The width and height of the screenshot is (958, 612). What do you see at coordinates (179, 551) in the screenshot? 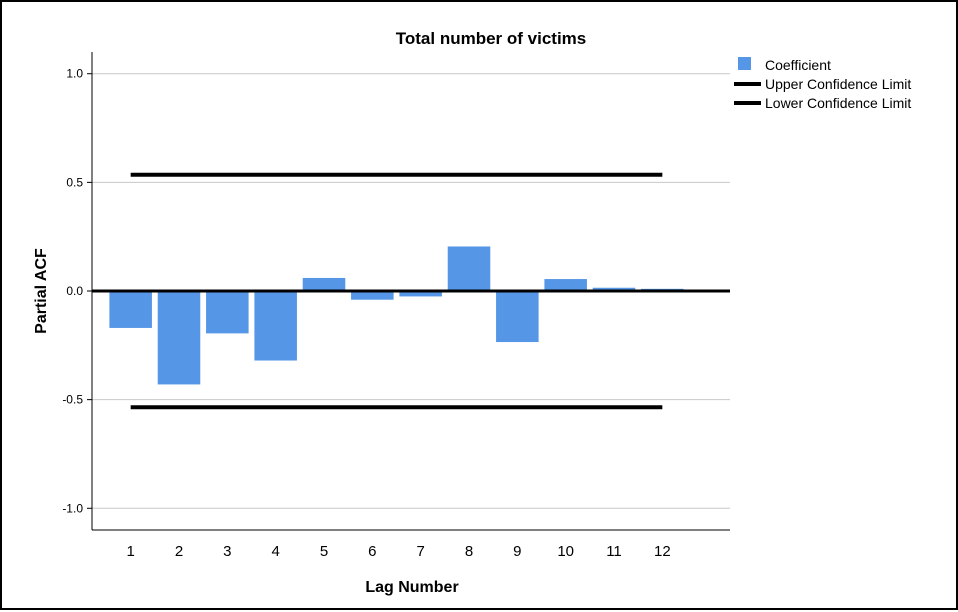
I see `x-tick-label: 2` at bounding box center [179, 551].